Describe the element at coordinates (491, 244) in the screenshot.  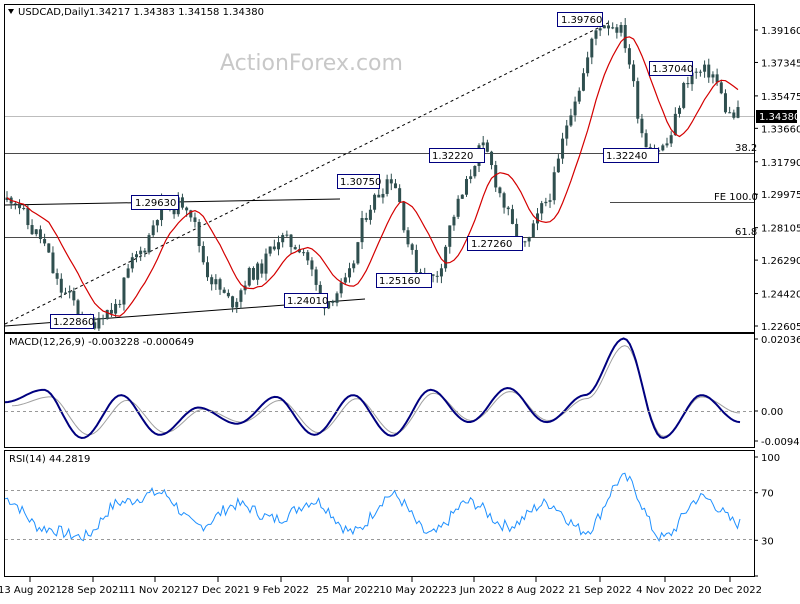
I see `pivot-text-1-27260: 1.27260` at that location.